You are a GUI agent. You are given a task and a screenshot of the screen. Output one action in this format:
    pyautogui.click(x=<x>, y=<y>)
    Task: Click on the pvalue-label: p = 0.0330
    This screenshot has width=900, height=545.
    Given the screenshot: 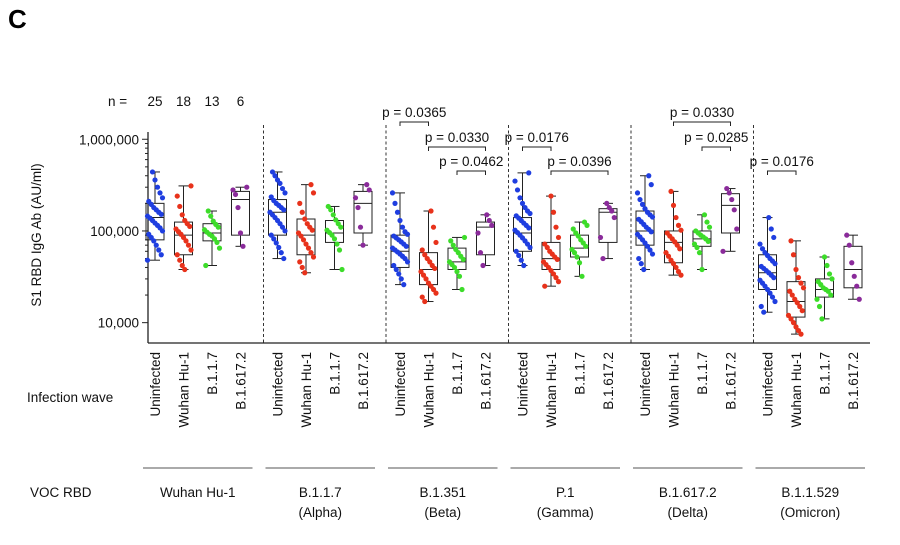 What is the action you would take?
    pyautogui.click(x=702, y=112)
    